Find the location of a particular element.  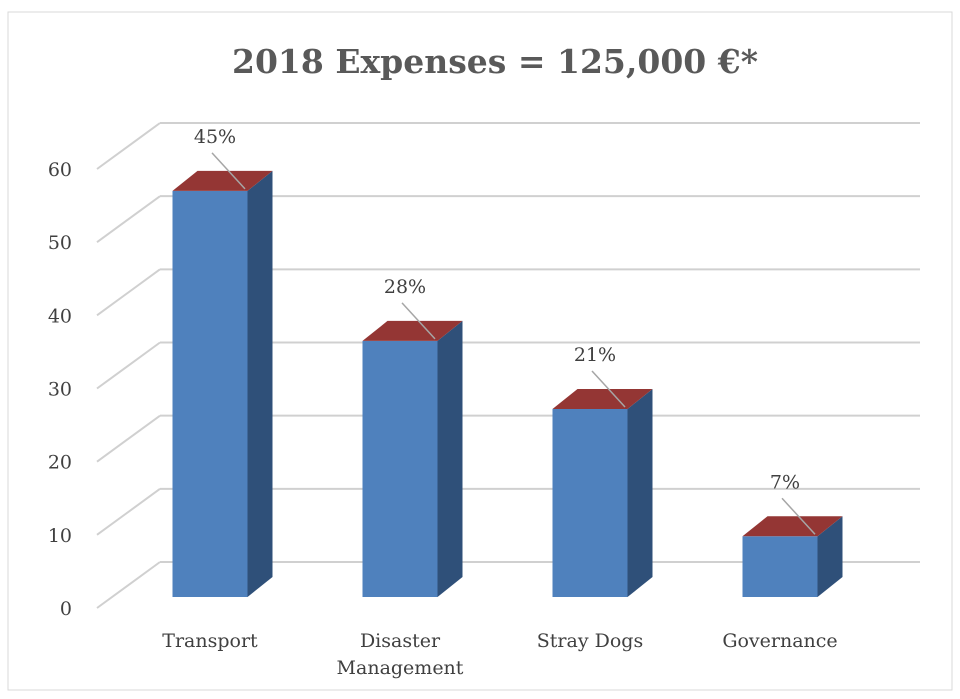

data-label: 21% is located at coordinates (595, 355).